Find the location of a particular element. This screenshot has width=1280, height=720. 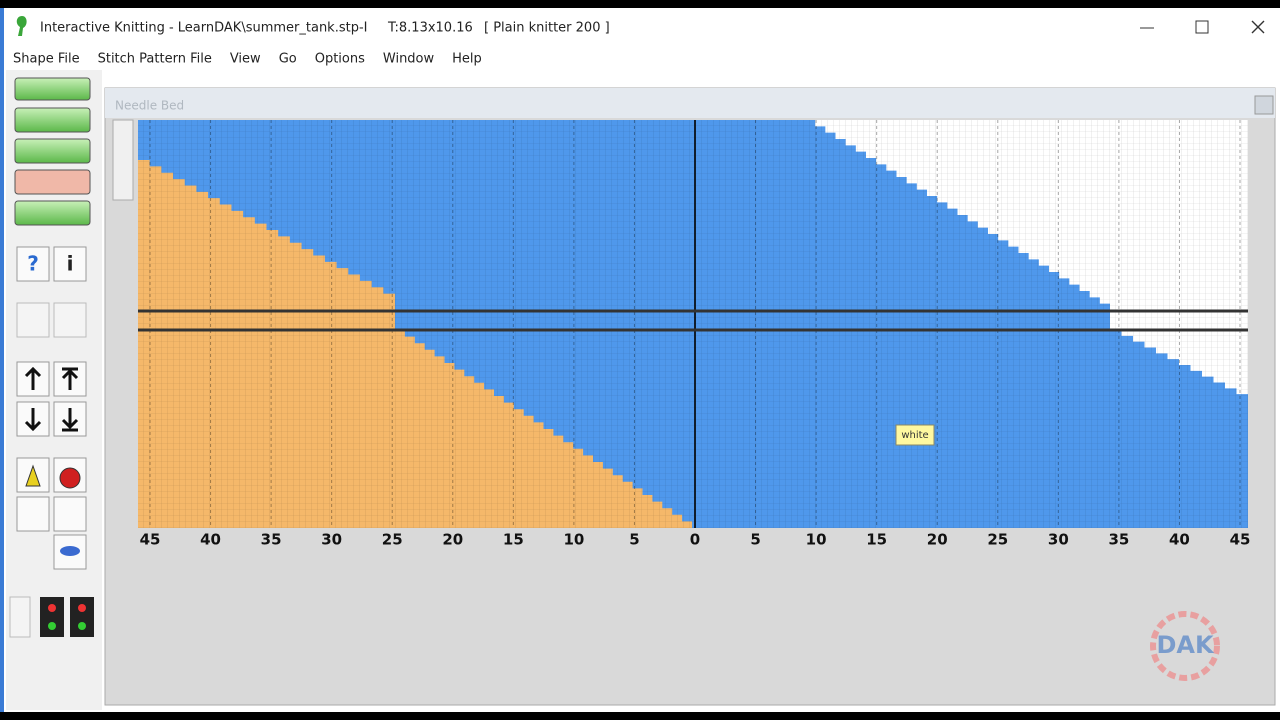

front-button is located at coordinates (33, 320).